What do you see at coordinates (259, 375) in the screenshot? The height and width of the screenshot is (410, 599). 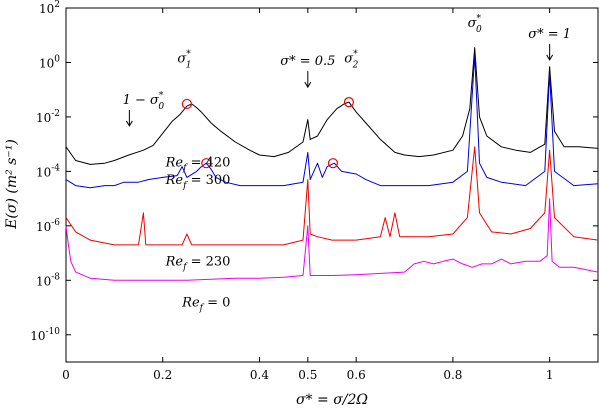 I see `x-tick-label-2: 0.4` at bounding box center [259, 375].